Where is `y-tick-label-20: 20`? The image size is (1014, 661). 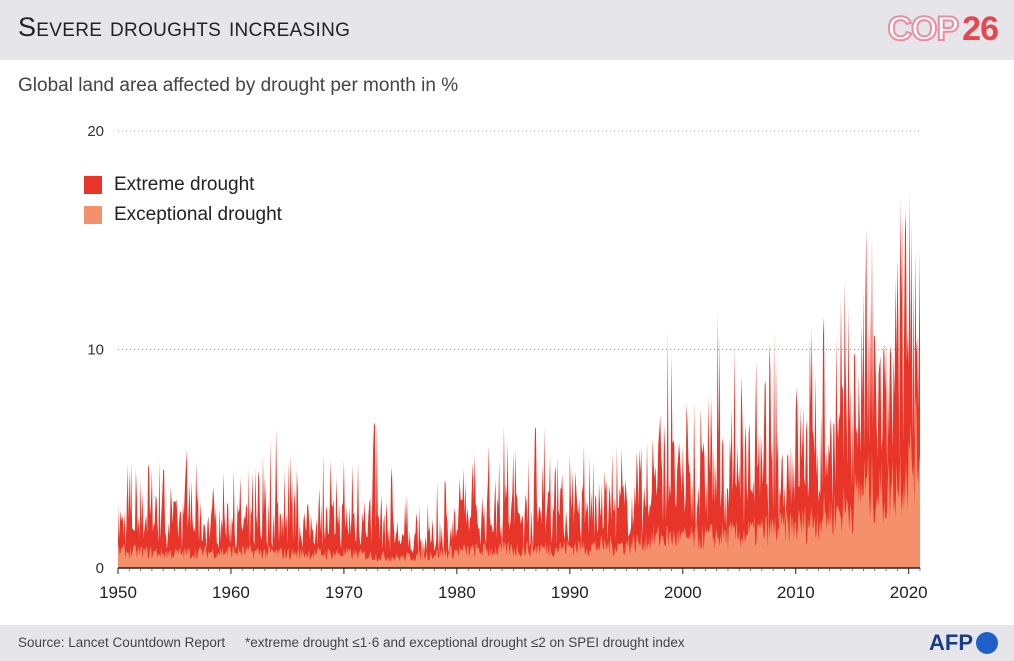 y-tick-label-20: 20 is located at coordinates (95, 131).